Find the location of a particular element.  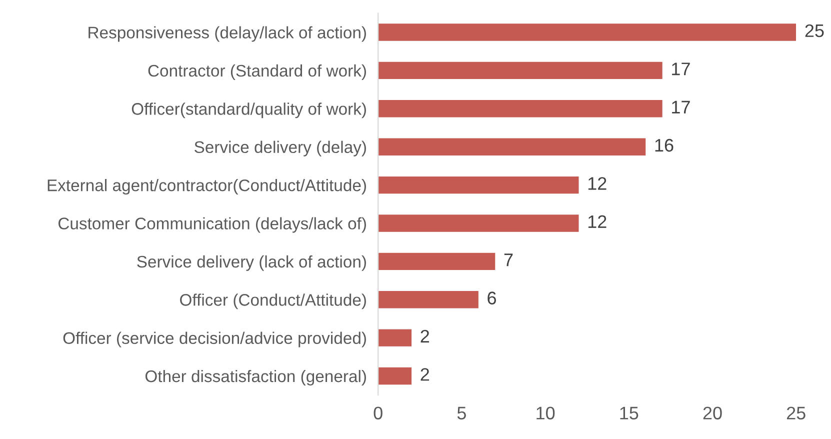

y-tick-label: External agent/contractor(Conduct/Attitude) is located at coordinates (207, 187).